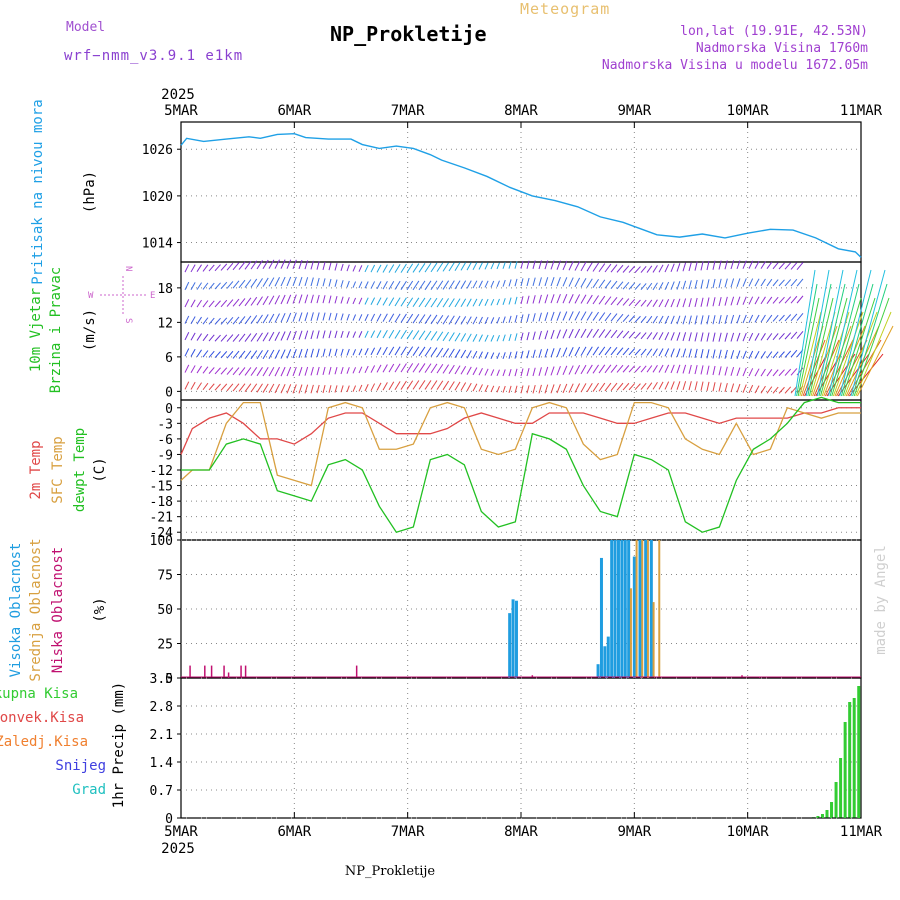 The image size is (900, 900). What do you see at coordinates (608, 657) in the screenshot?
I see `high-cloud-bar` at bounding box center [608, 657].